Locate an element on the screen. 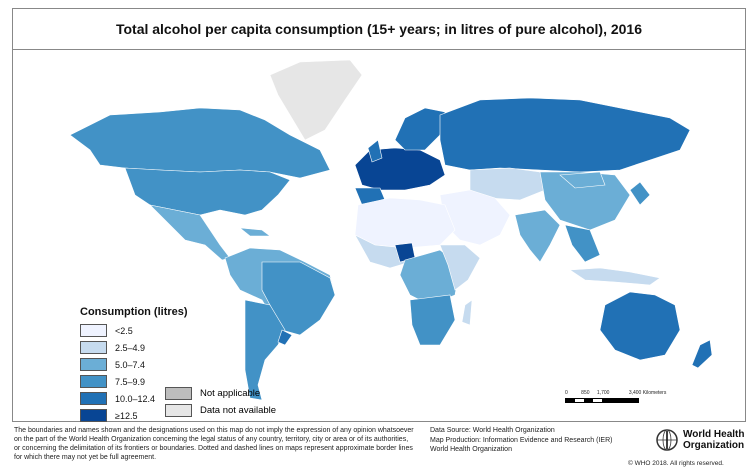 This screenshot has height=474, width=750. logo-line2: Organization is located at coordinates (714, 445).